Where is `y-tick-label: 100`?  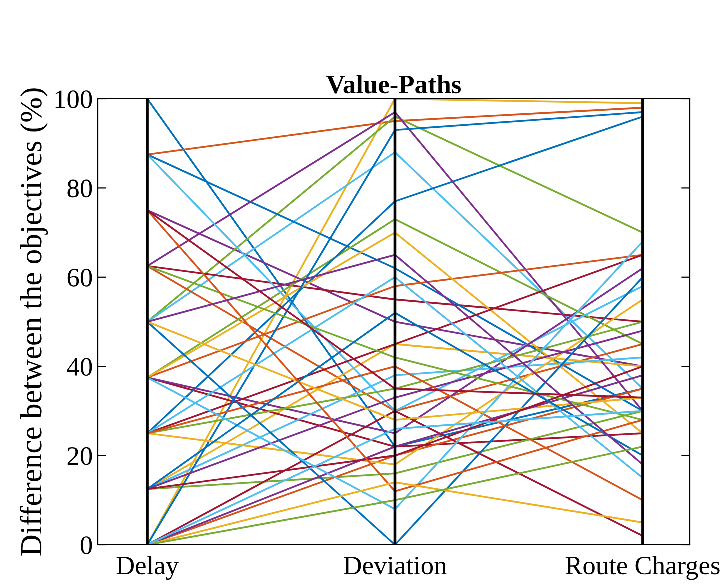 y-tick-label: 100 is located at coordinates (74, 99).